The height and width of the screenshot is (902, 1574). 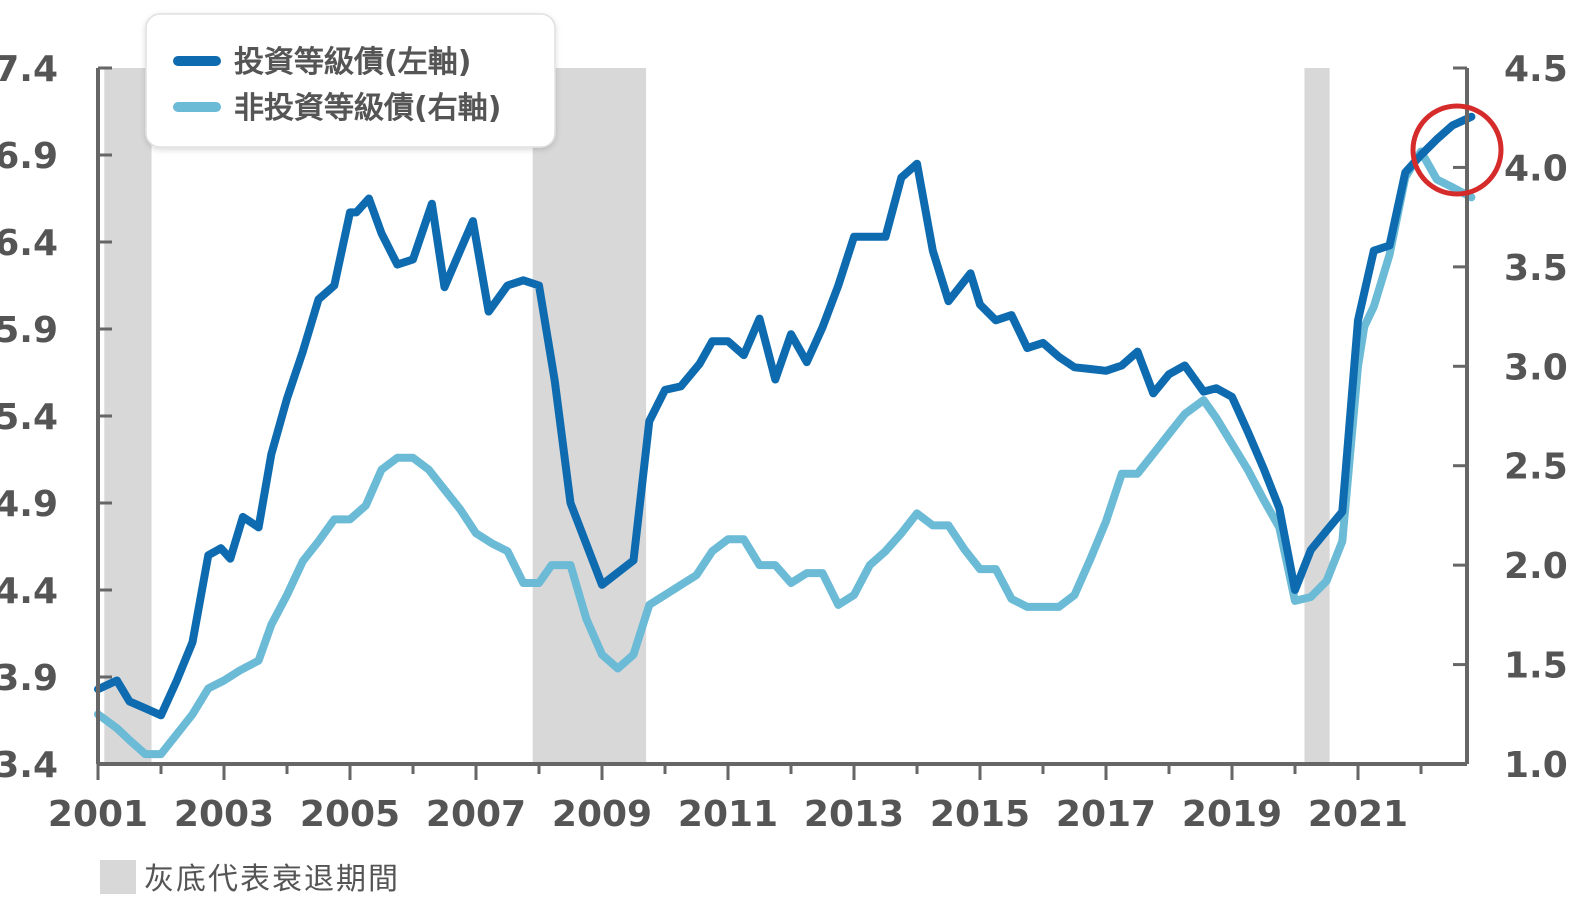 I want to click on right-y-tick-label: 3.0, so click(x=1536, y=367).